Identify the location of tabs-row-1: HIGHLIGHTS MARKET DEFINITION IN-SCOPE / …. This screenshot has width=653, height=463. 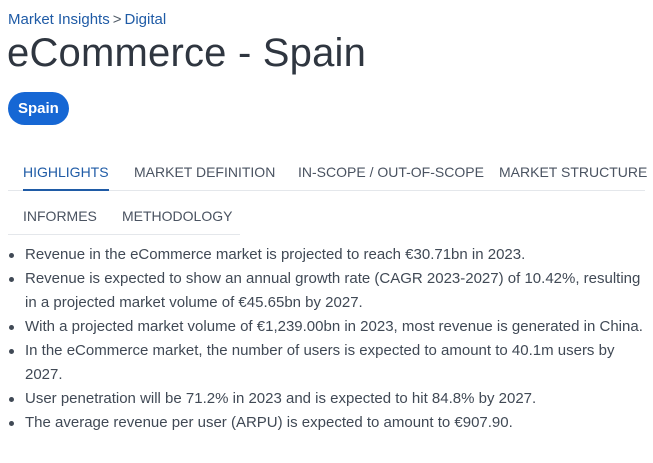
(328, 172).